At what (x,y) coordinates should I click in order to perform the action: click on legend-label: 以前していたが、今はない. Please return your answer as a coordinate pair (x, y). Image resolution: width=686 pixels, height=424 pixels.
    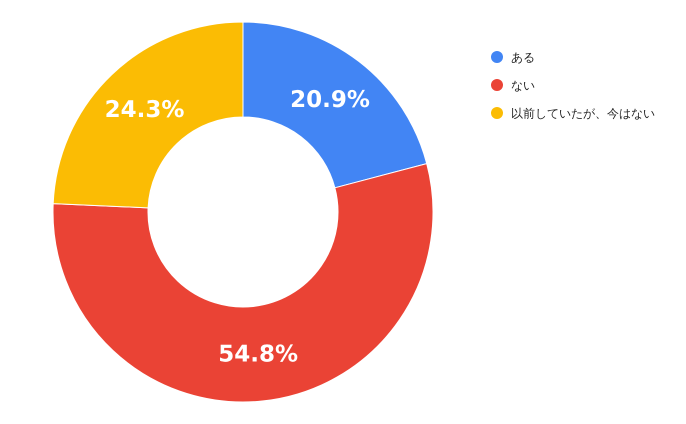
    Looking at the image, I should click on (583, 113).